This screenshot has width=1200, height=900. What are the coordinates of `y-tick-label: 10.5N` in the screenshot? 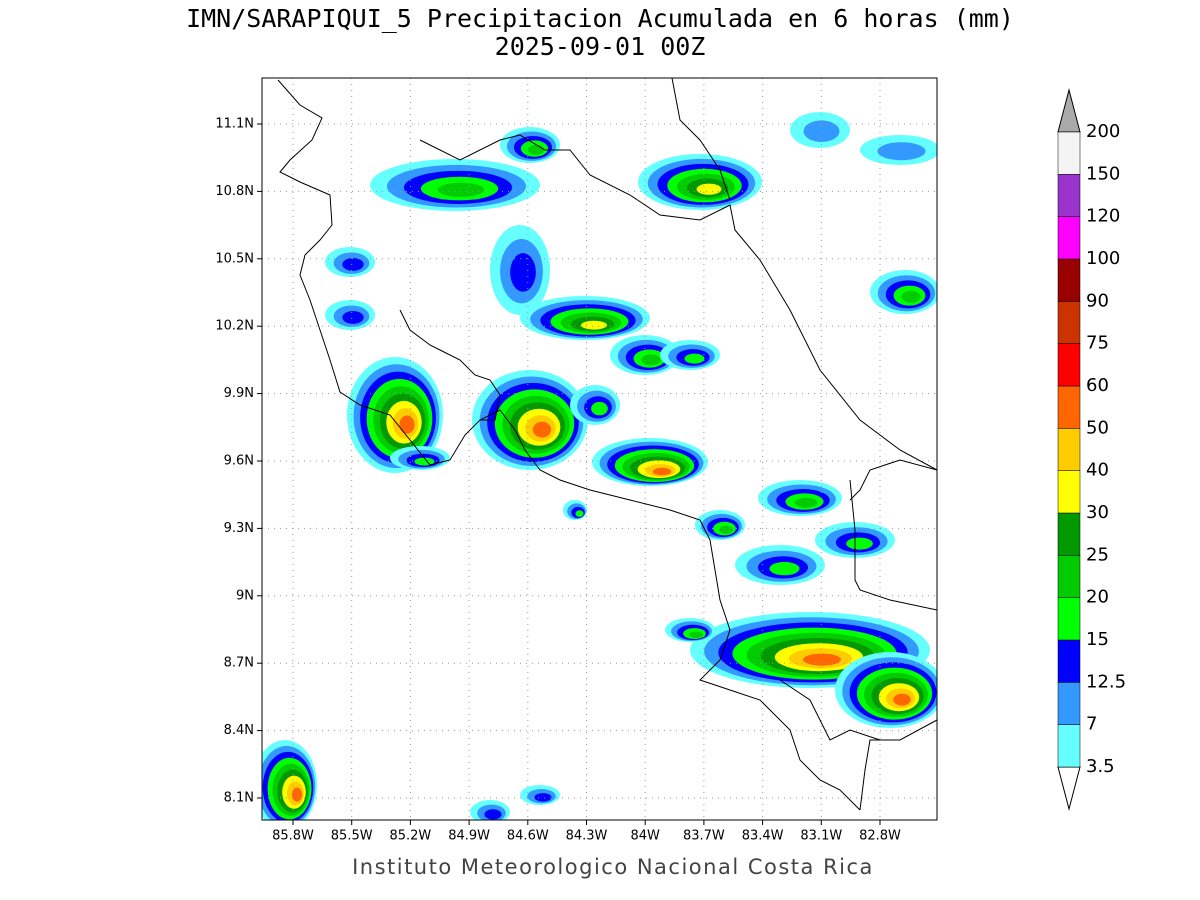 It's located at (234, 258).